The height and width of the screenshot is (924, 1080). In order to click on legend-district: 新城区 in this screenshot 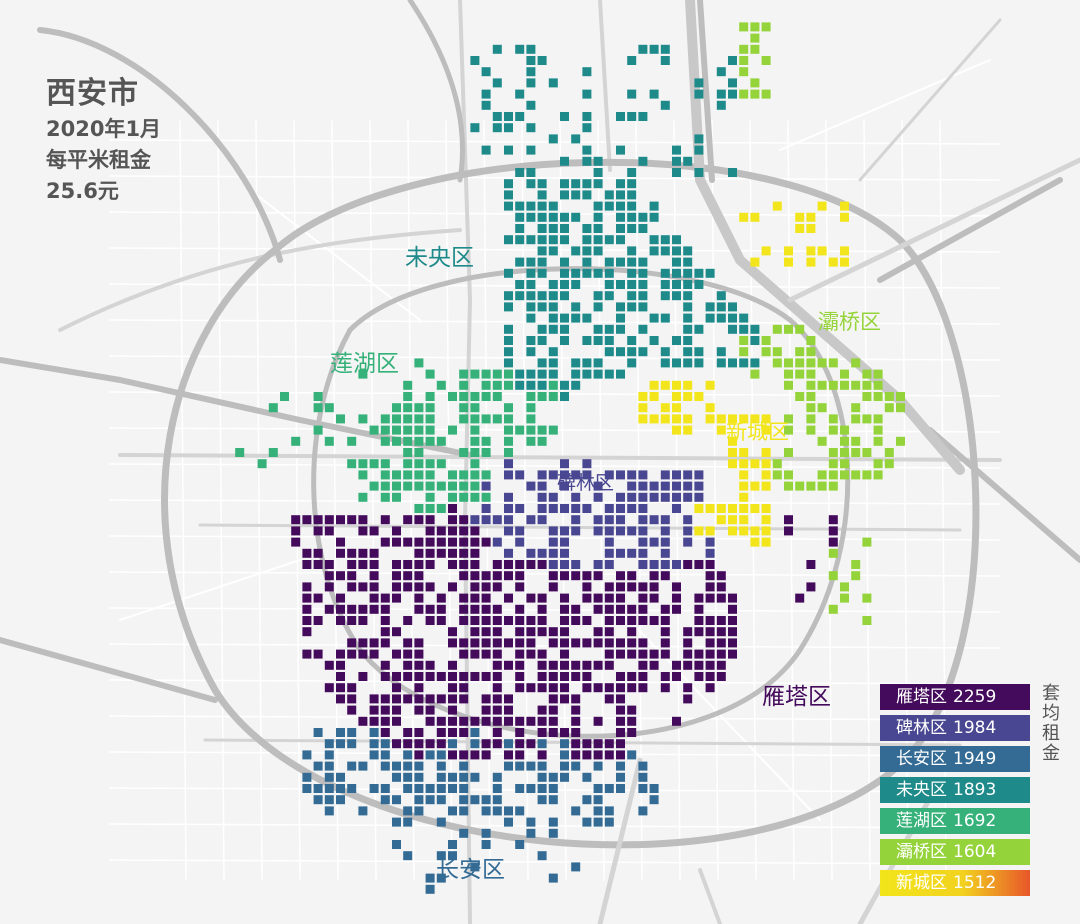, I will do `click(921, 883)`.